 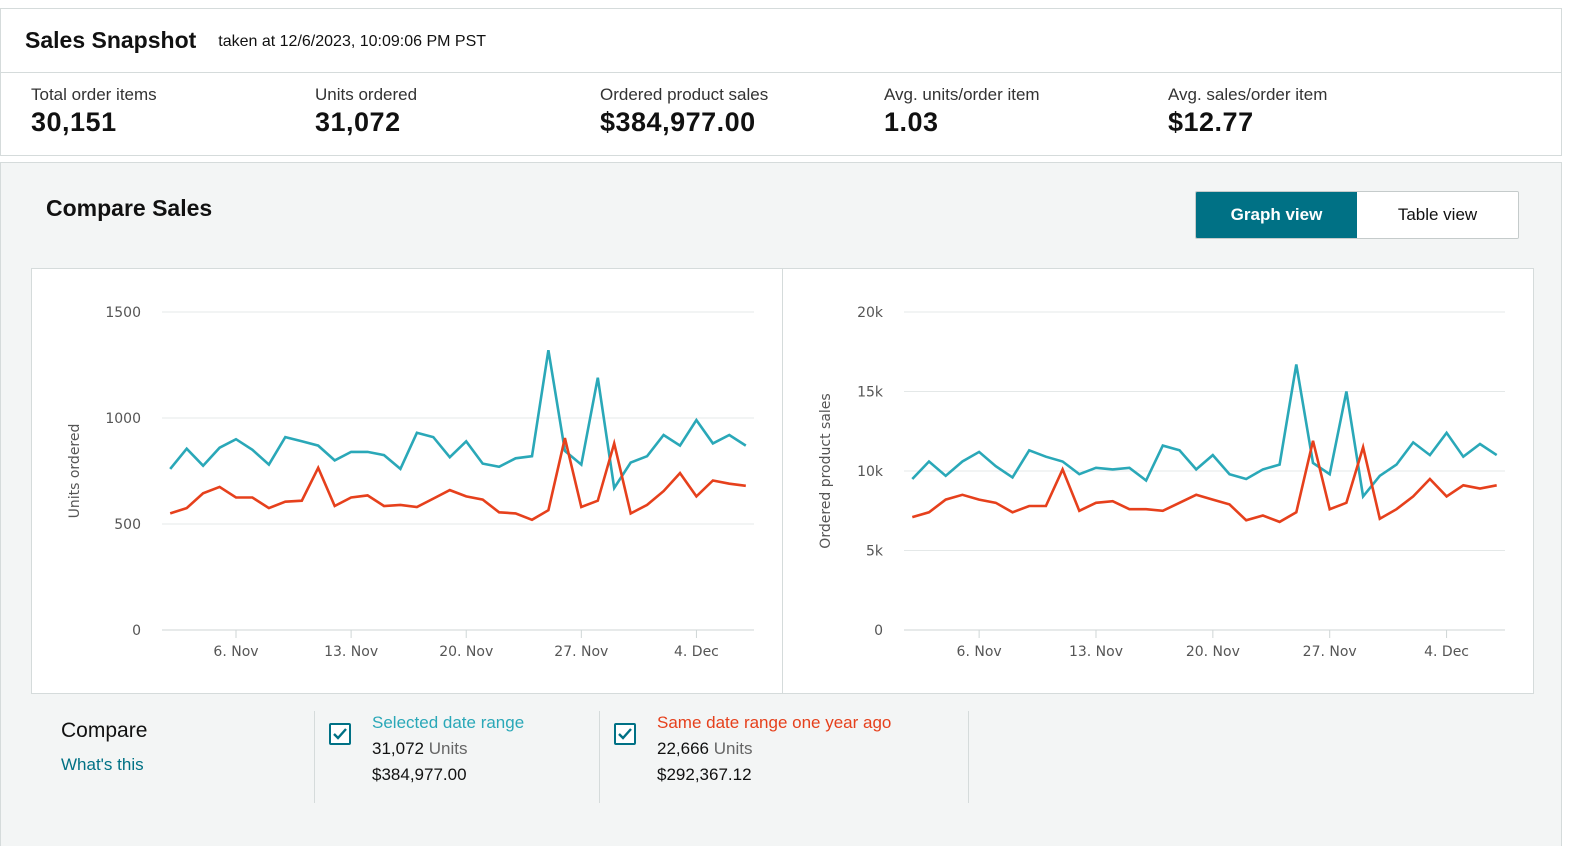 I want to click on y-tick-label: 15k, so click(x=870, y=393).